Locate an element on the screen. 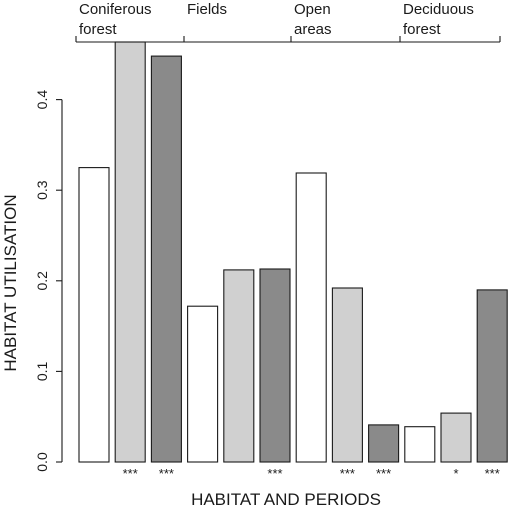 The width and height of the screenshot is (510, 512). bar-g4-p1 is located at coordinates (420, 444).